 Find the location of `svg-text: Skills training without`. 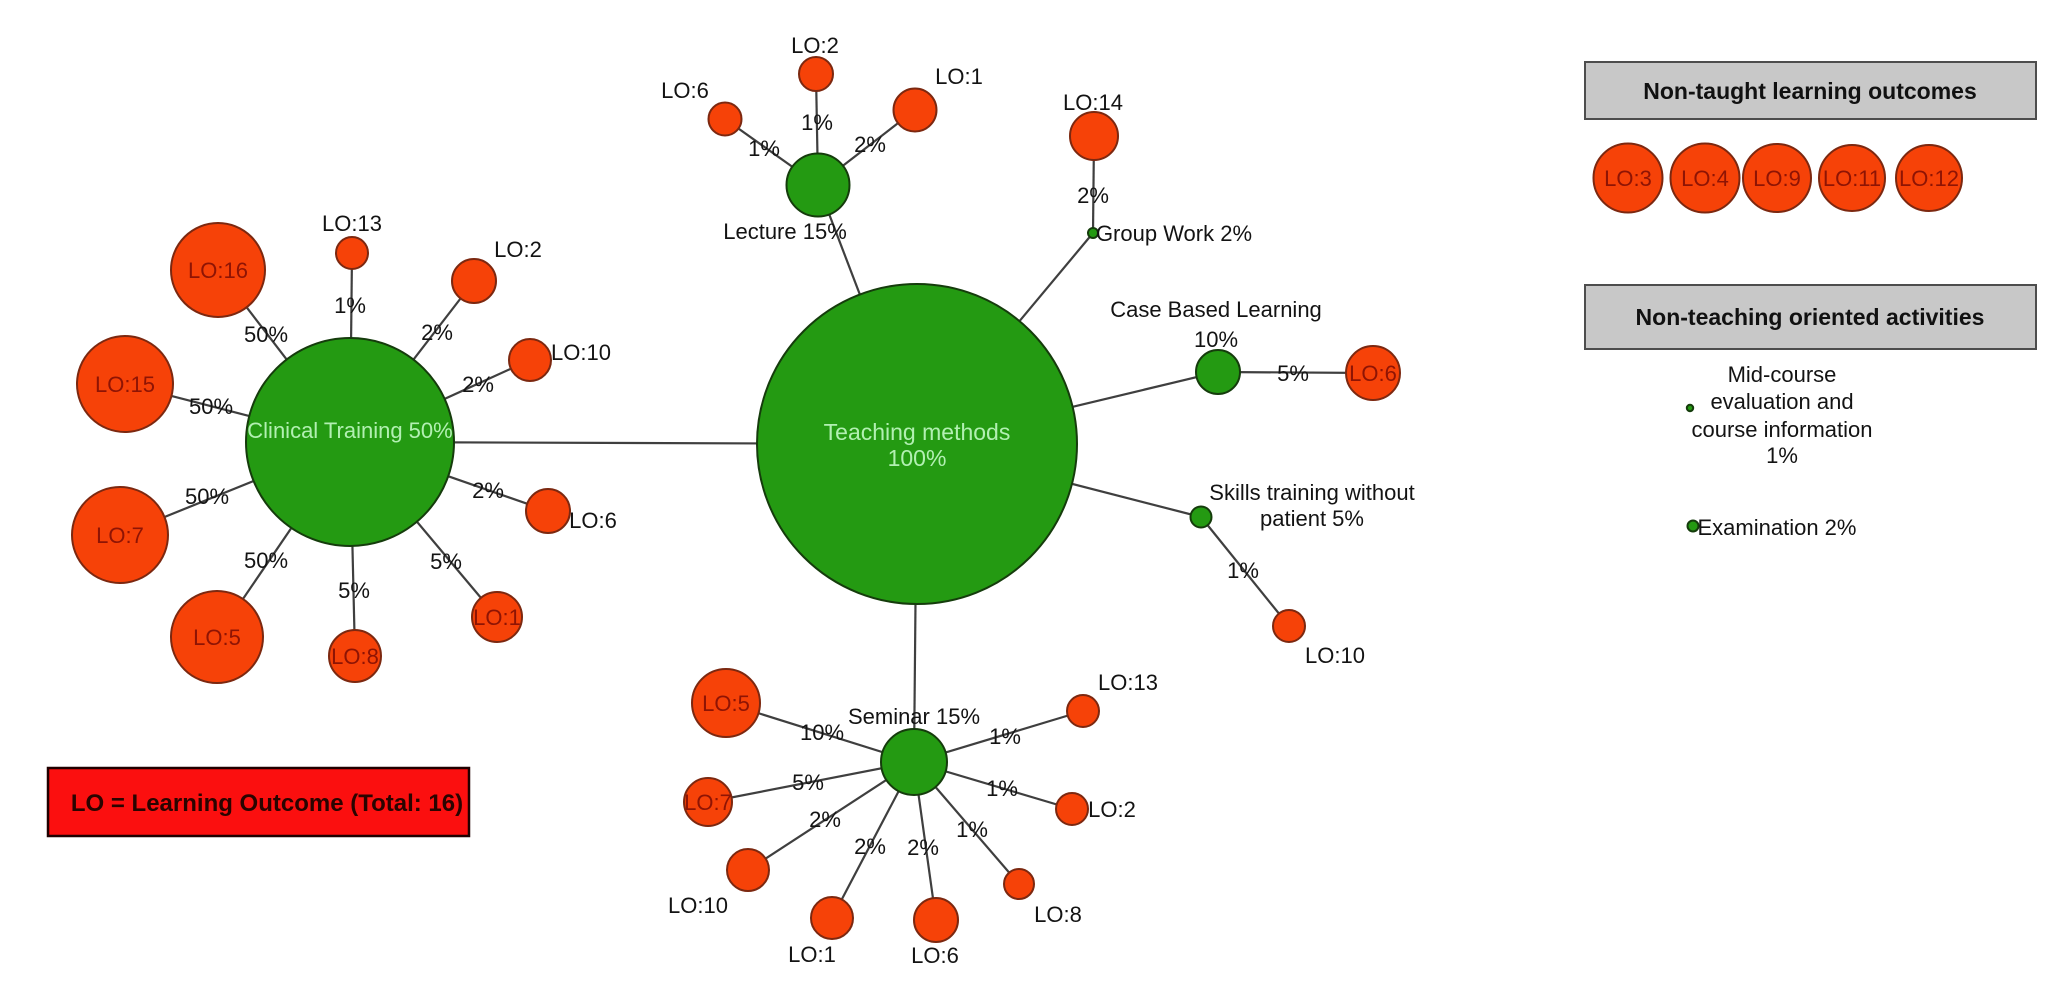

svg-text: Skills training without is located at coordinates (1311, 492).